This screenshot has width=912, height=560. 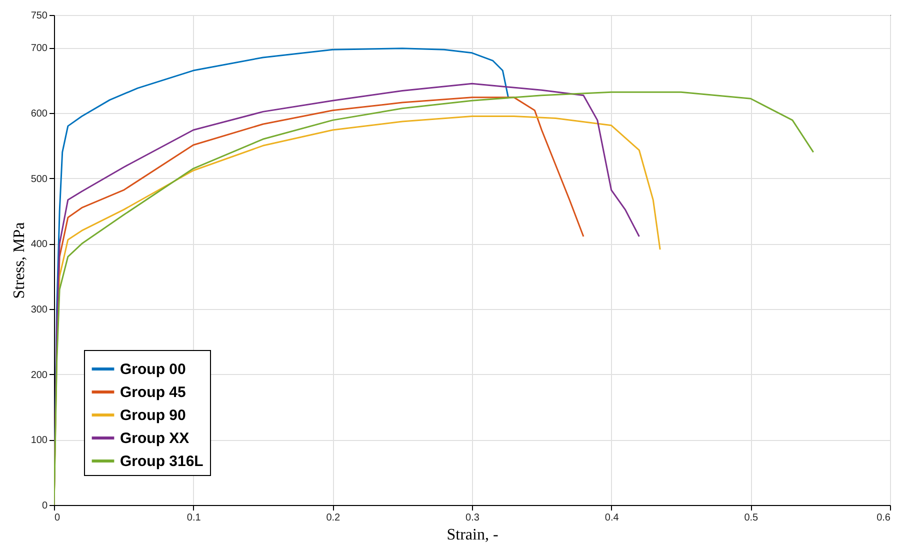 What do you see at coordinates (39, 48) in the screenshot?
I see `y-tick-label: 700` at bounding box center [39, 48].